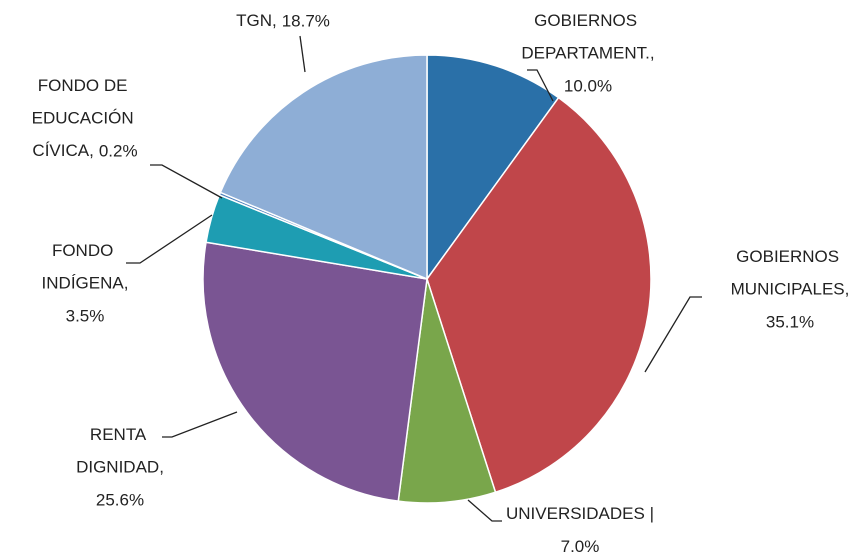 This screenshot has width=867, height=557. I want to click on value-label: 18.7%, so click(306, 20).